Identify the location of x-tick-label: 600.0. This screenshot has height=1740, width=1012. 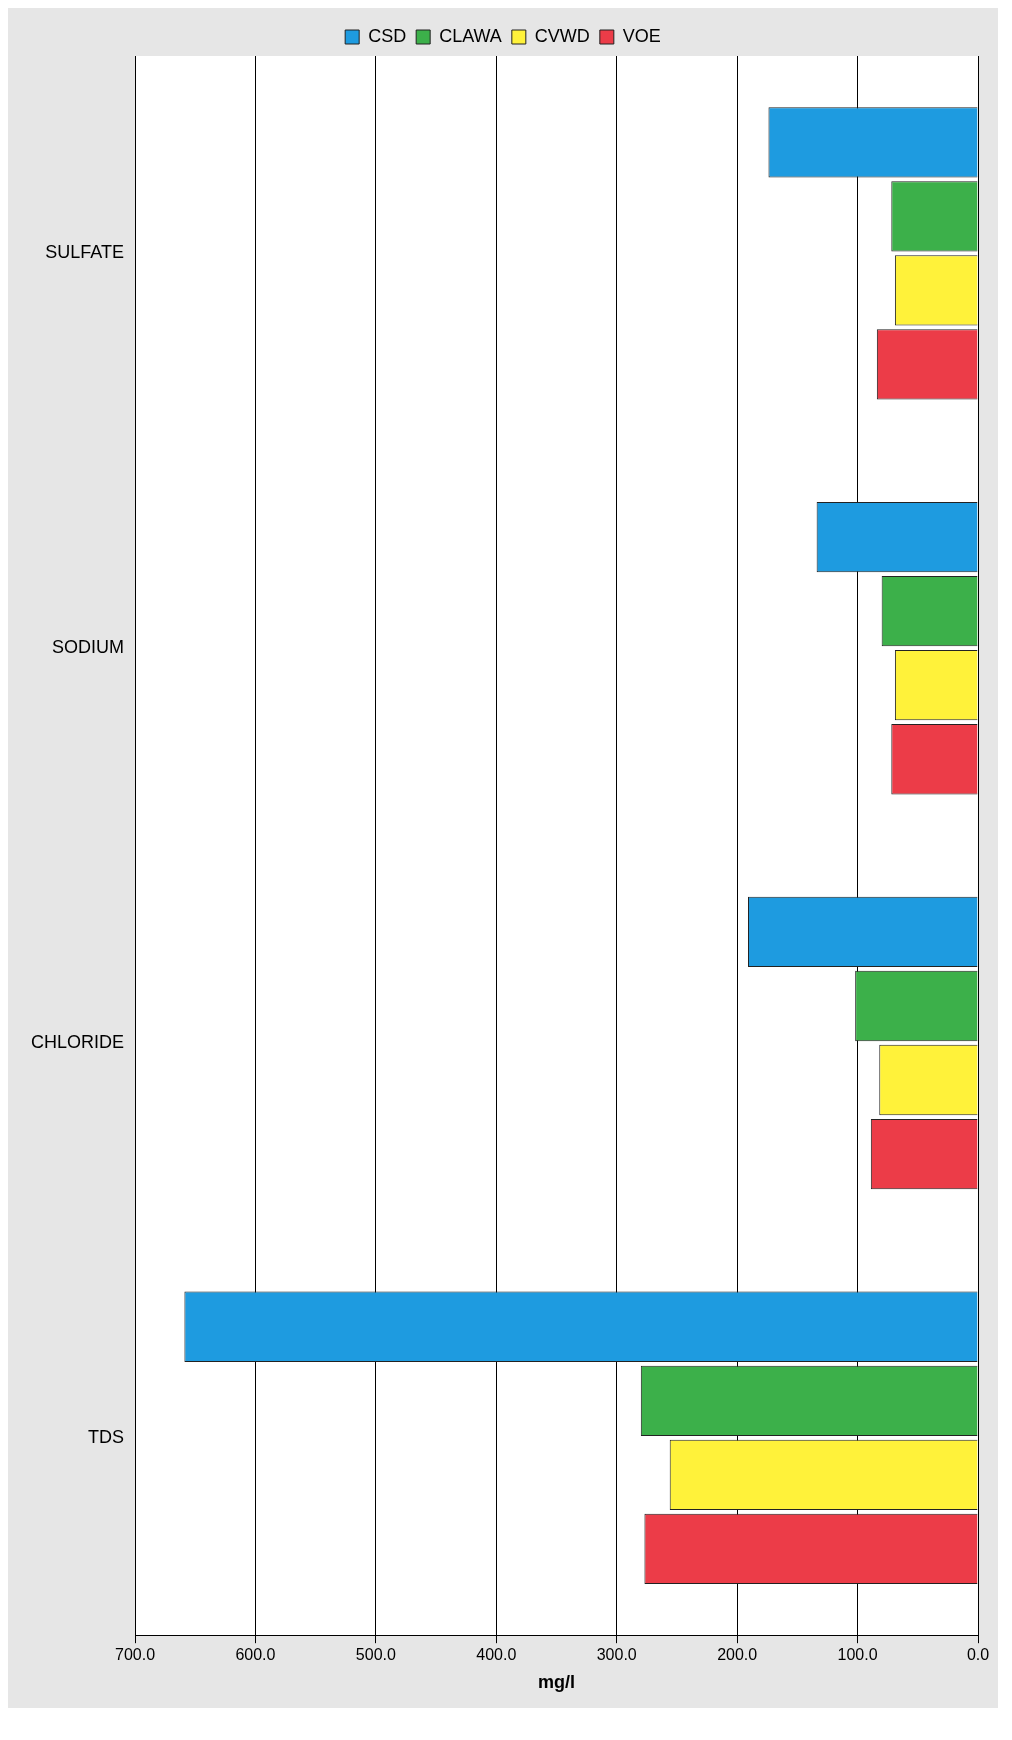
(255, 1655).